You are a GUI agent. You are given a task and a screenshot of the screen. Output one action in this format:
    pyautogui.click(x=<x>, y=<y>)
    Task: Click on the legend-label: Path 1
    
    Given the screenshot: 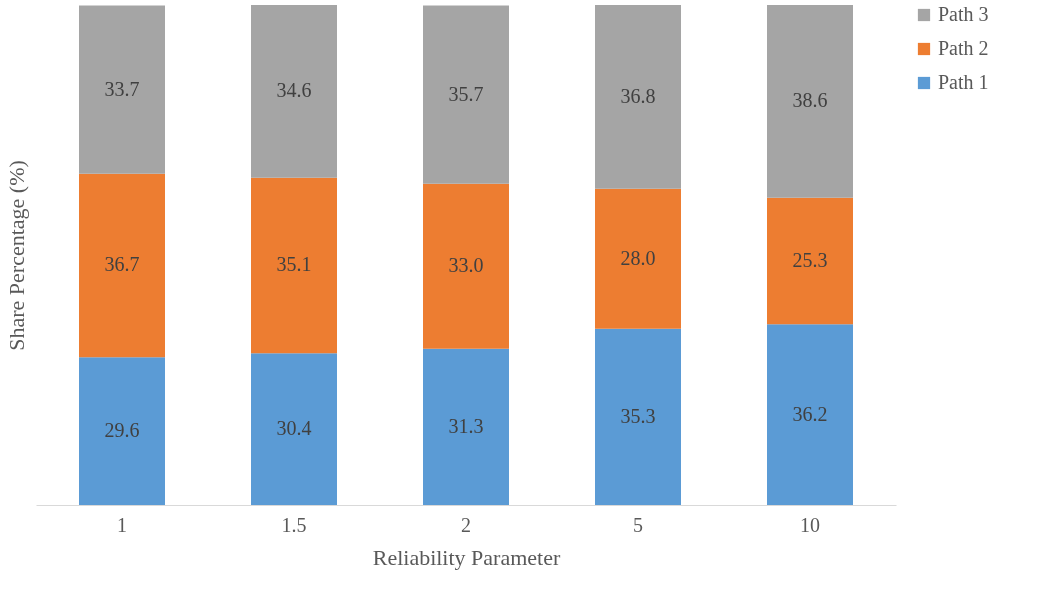 What is the action you would take?
    pyautogui.click(x=963, y=82)
    